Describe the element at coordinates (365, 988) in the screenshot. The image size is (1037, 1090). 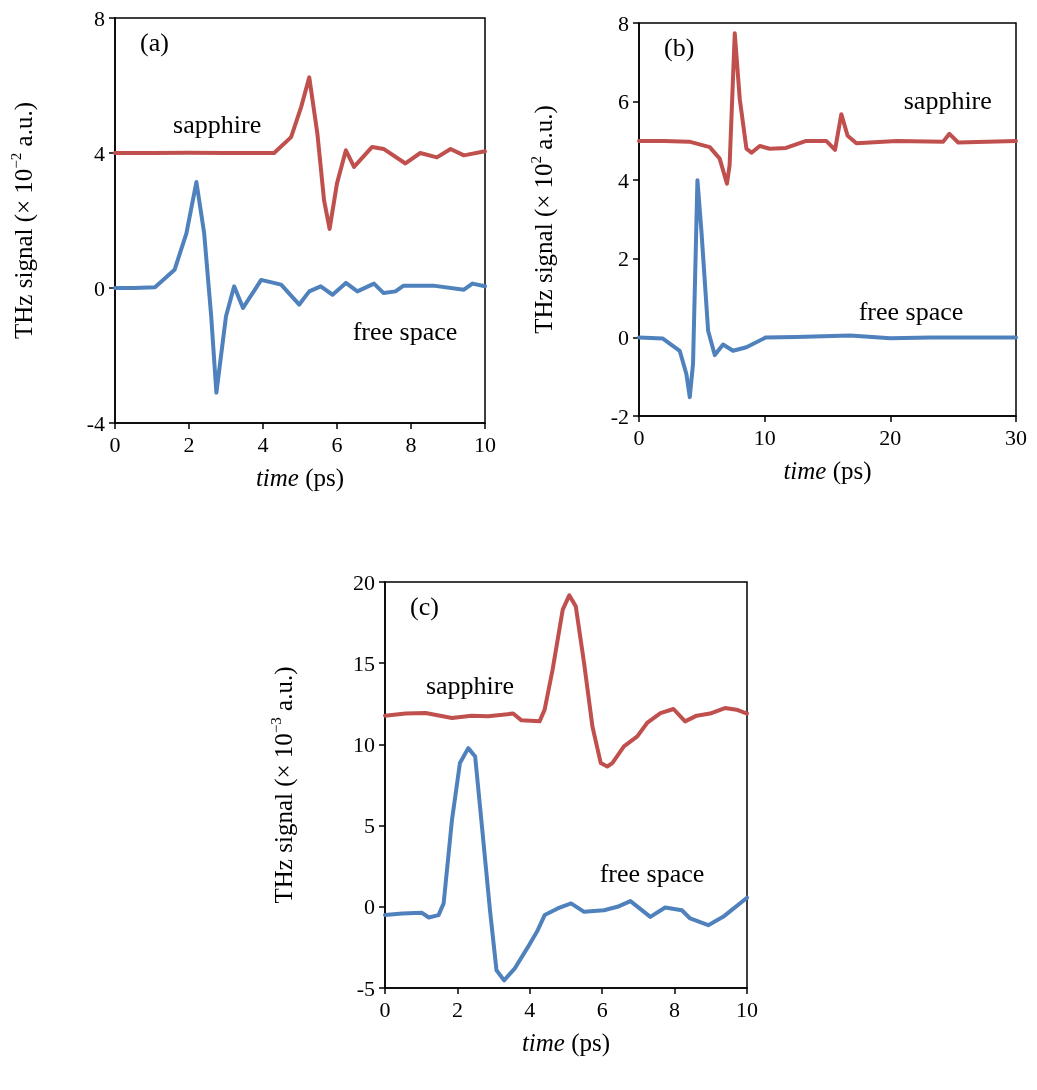
I see `y-tick-label: -5` at that location.